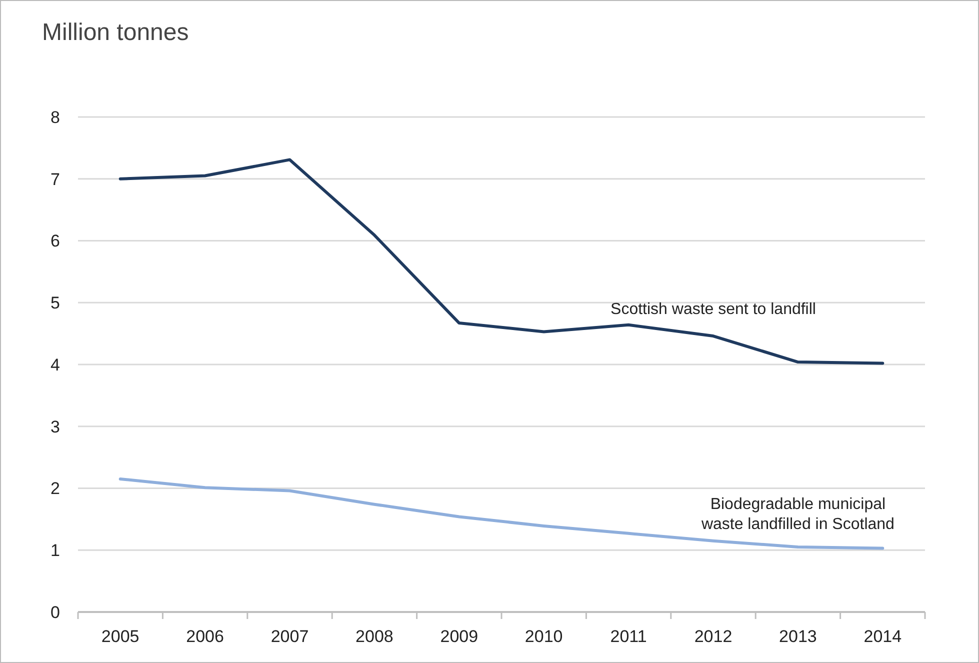 This screenshot has height=663, width=979. What do you see at coordinates (628, 636) in the screenshot?
I see `x-tick-label: 2011` at bounding box center [628, 636].